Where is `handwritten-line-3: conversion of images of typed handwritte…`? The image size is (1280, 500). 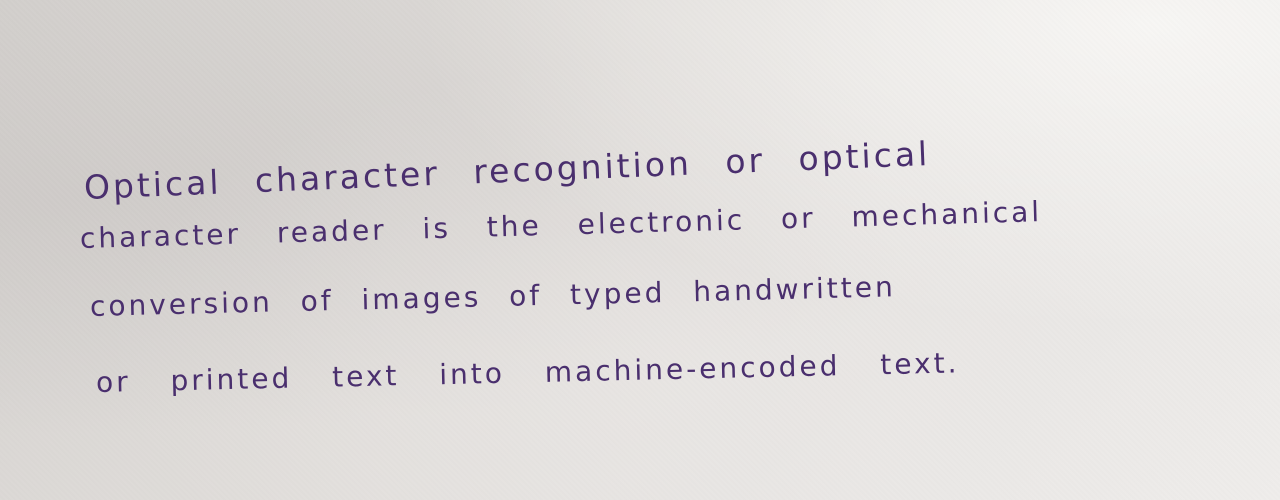
handwritten-line-3: conversion of images of typed handwritte… is located at coordinates (493, 296).